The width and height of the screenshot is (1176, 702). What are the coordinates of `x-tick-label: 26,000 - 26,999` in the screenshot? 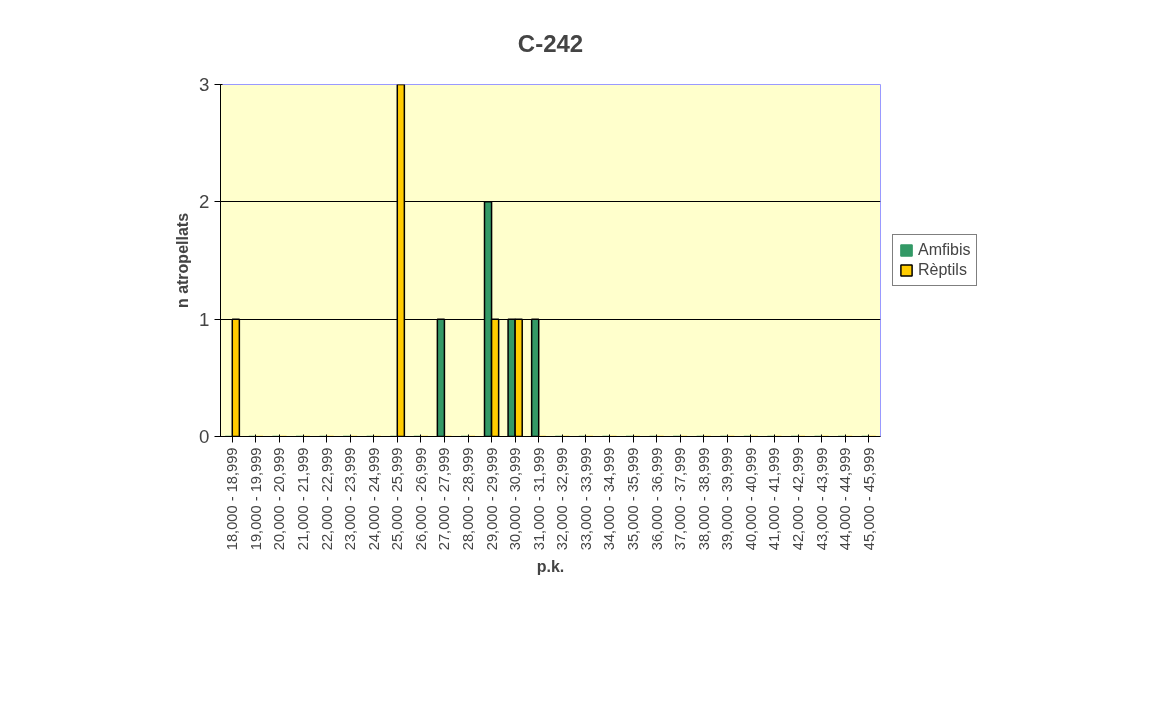 It's located at (420, 499).